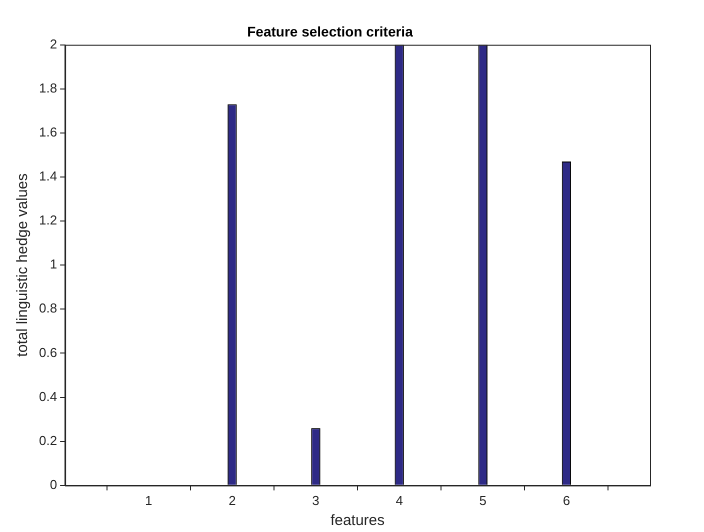  I want to click on x-tick-label: 2, so click(232, 500).